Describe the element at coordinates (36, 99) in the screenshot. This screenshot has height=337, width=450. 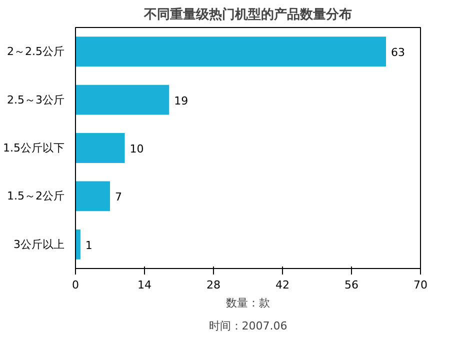
I see `y-tick-label: 2.5～3公斤` at that location.